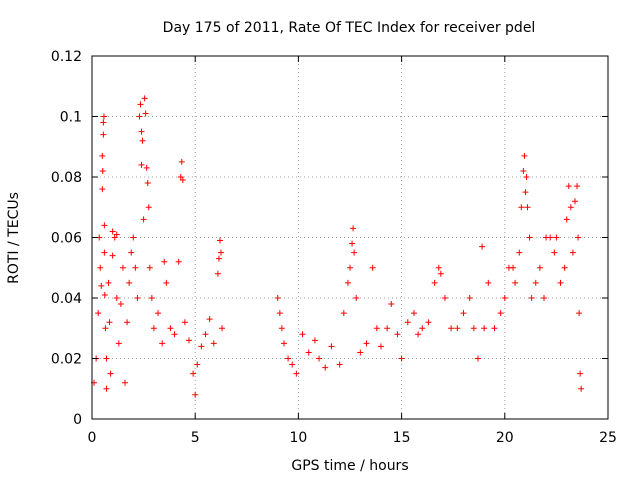 This screenshot has width=640, height=485. I want to click on x-tick-label: 10, so click(298, 438).